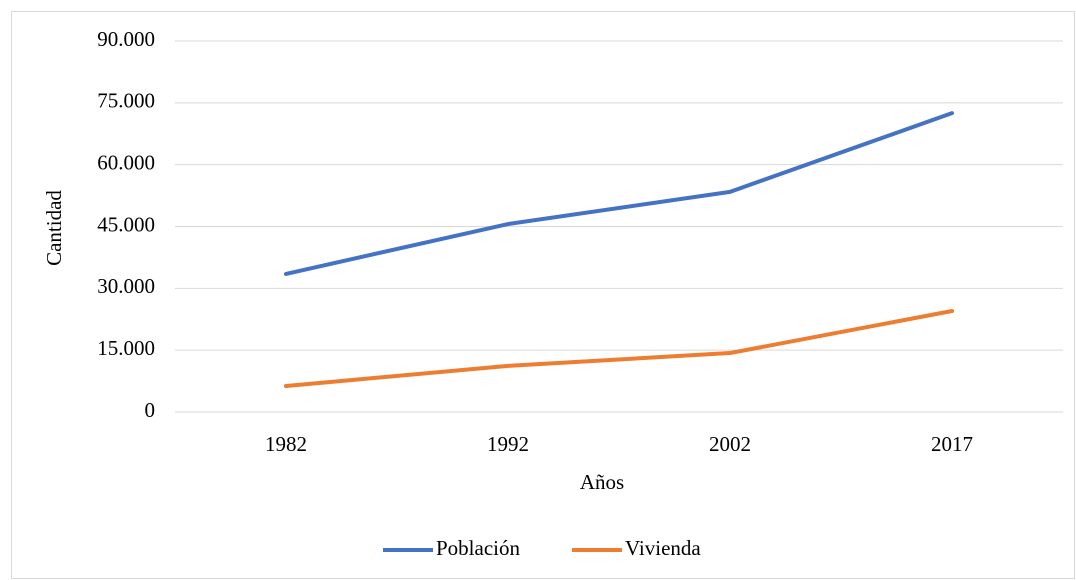 This screenshot has width=1076, height=580. I want to click on x-tick-label: 1982, so click(286, 444).